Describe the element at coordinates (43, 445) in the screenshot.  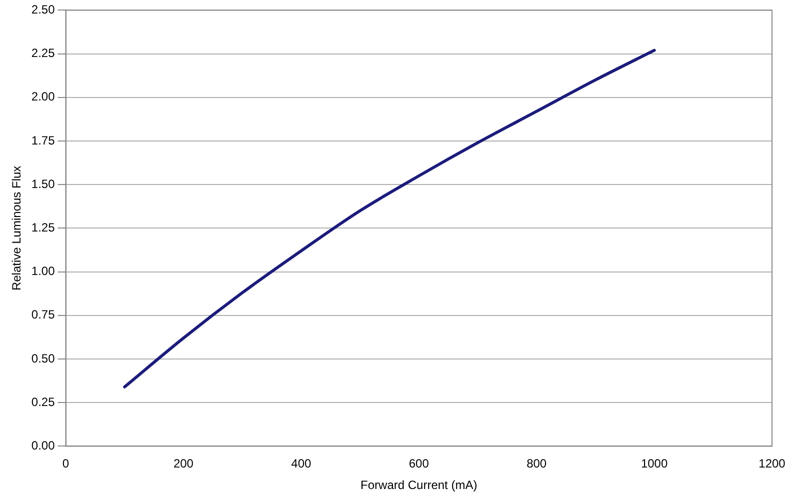
I see `y-tick-label: 0.00` at that location.